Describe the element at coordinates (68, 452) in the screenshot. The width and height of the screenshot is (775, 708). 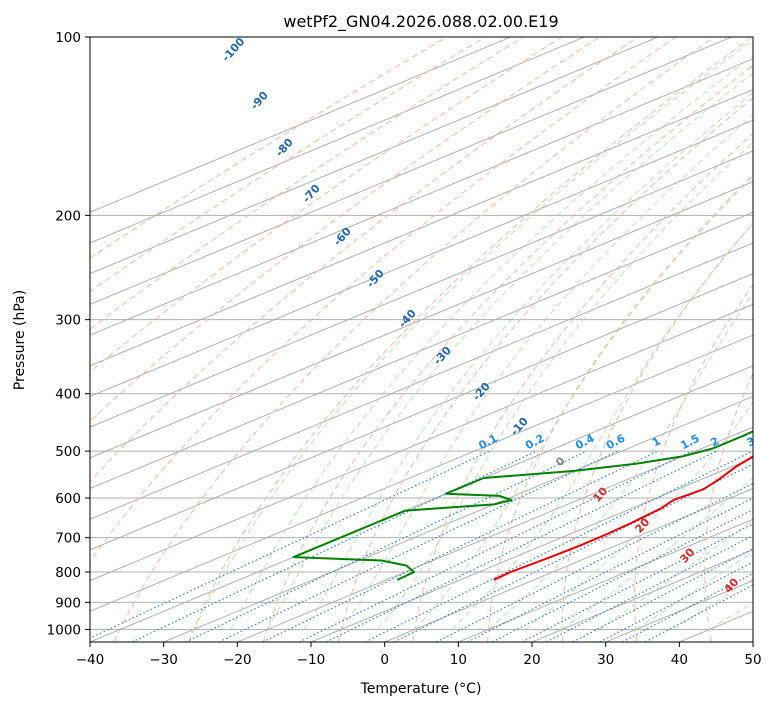
I see `y-tick-label: 500` at that location.